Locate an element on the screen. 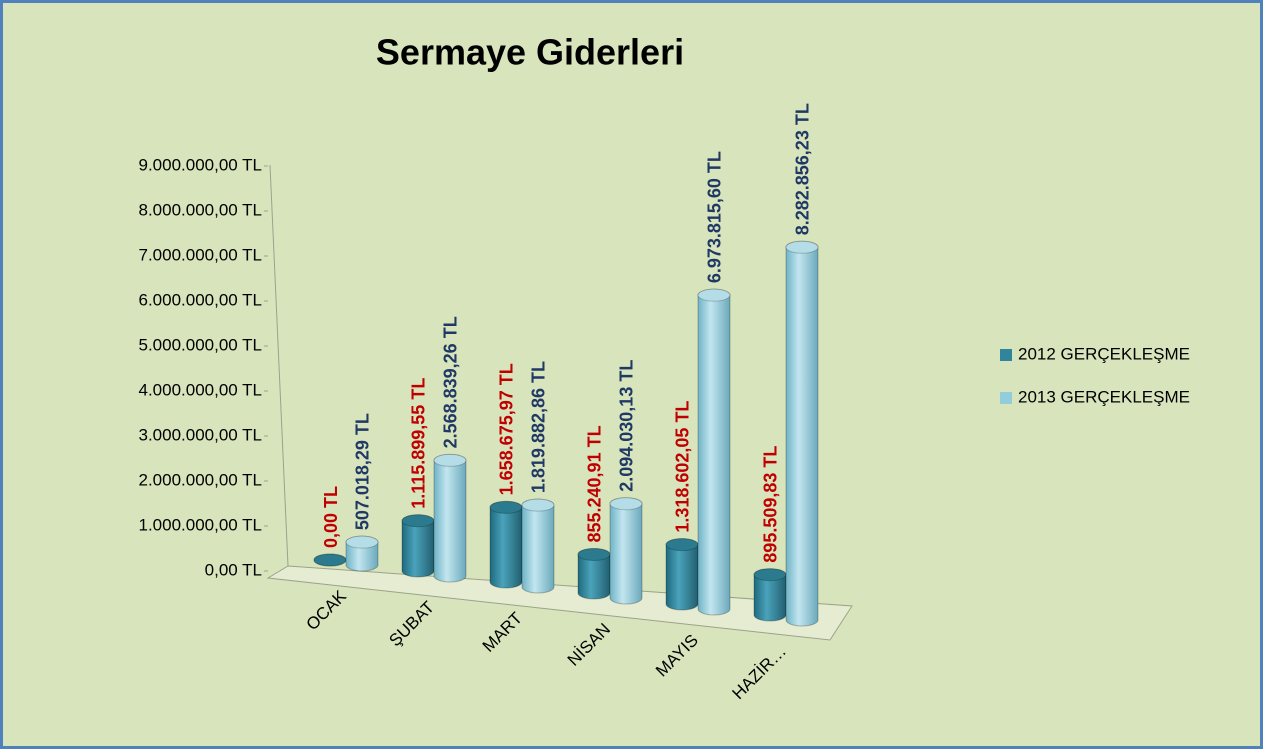 The width and height of the screenshot is (1263, 754). value-label: 895.509,83 TL is located at coordinates (771, 504).